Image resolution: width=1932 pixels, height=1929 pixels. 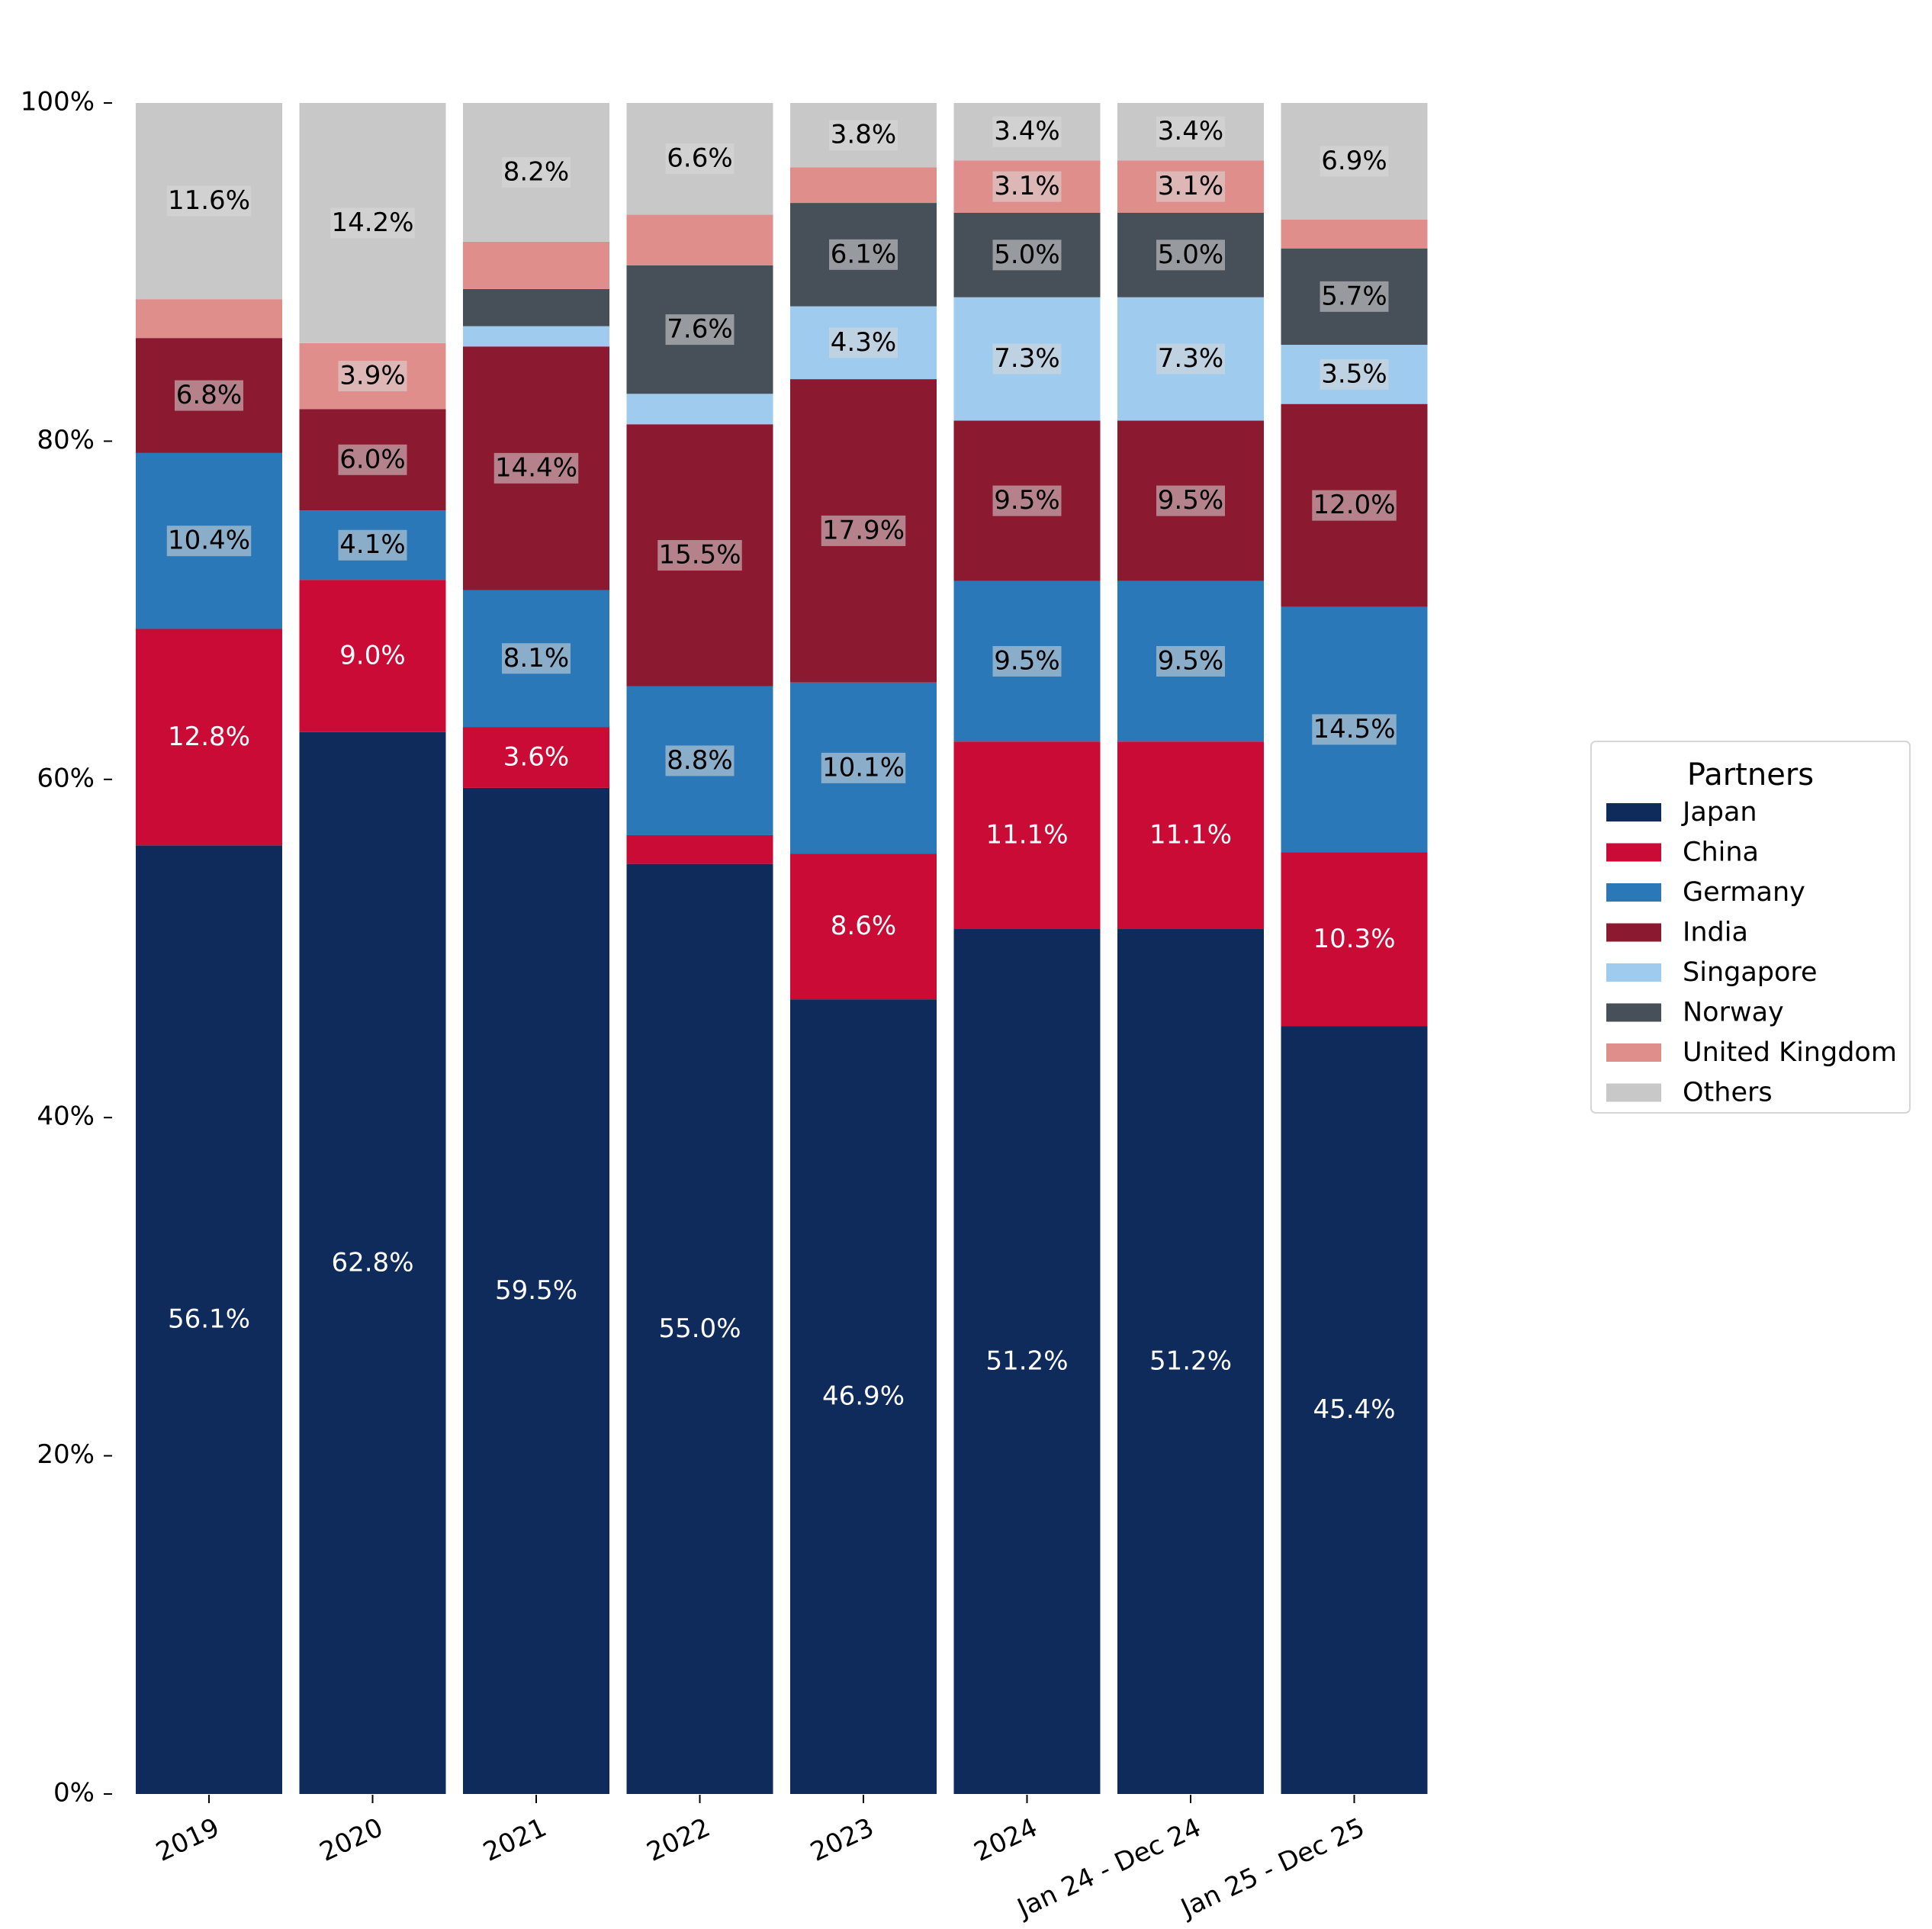 I want to click on data-label-others-jan-25-dec-25: 6.9%, so click(x=1354, y=161).